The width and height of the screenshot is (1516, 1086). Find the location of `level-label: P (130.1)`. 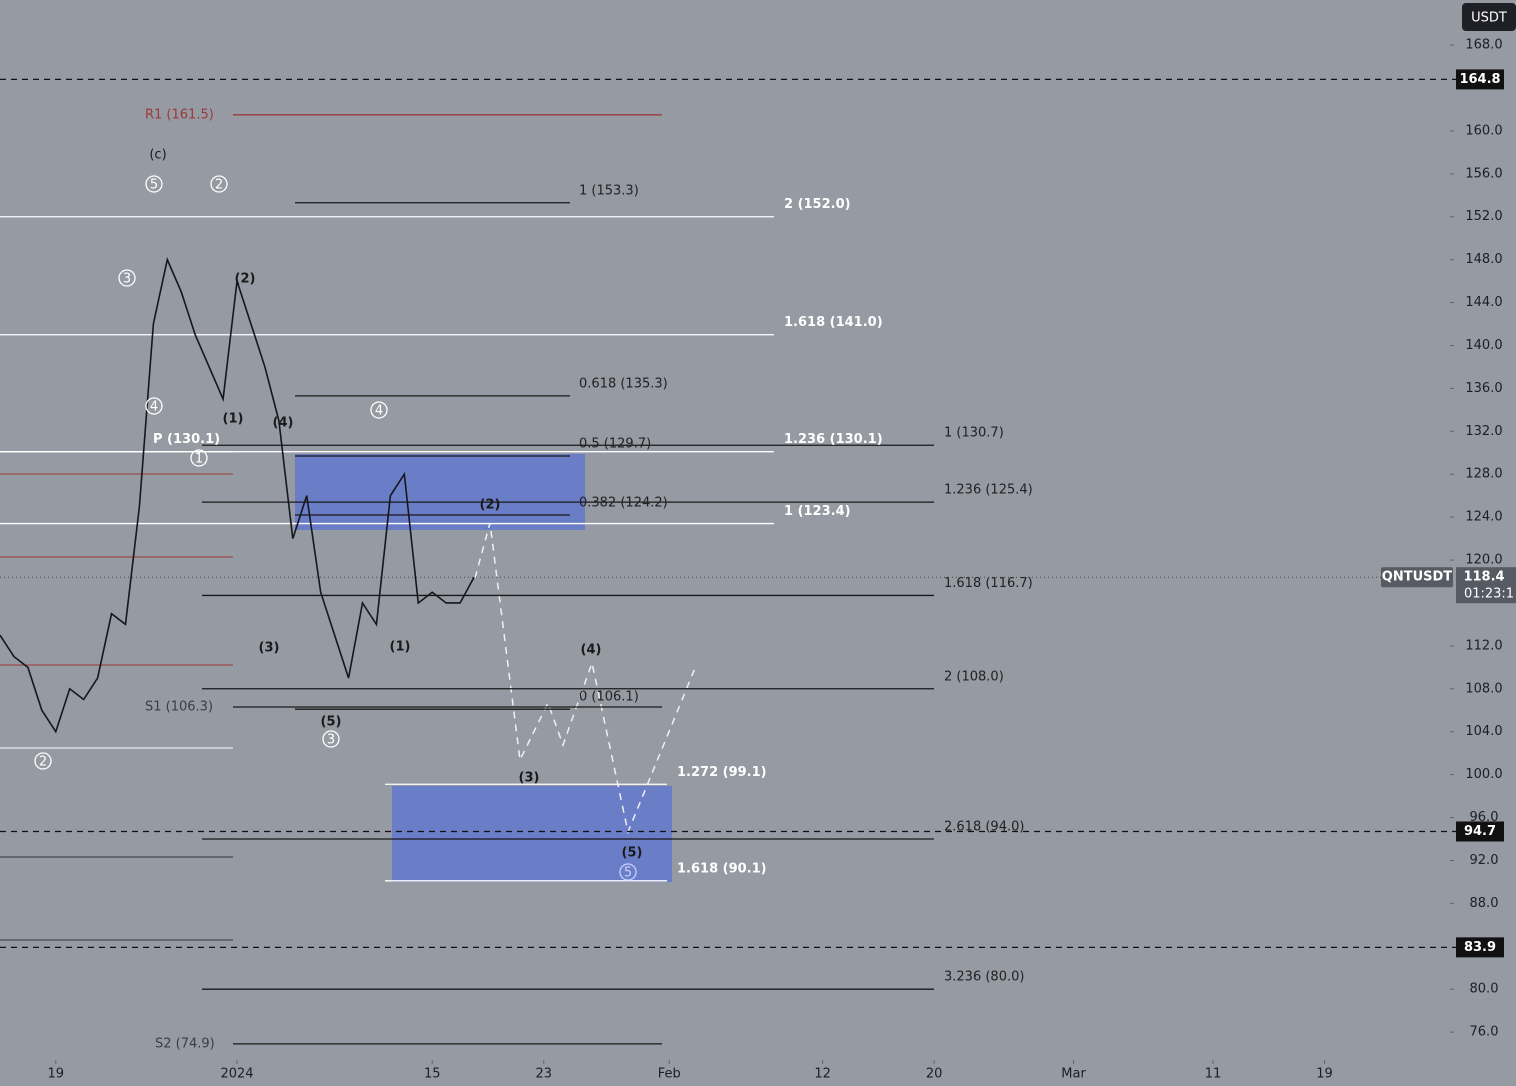

level-label: P (130.1) is located at coordinates (186, 439).